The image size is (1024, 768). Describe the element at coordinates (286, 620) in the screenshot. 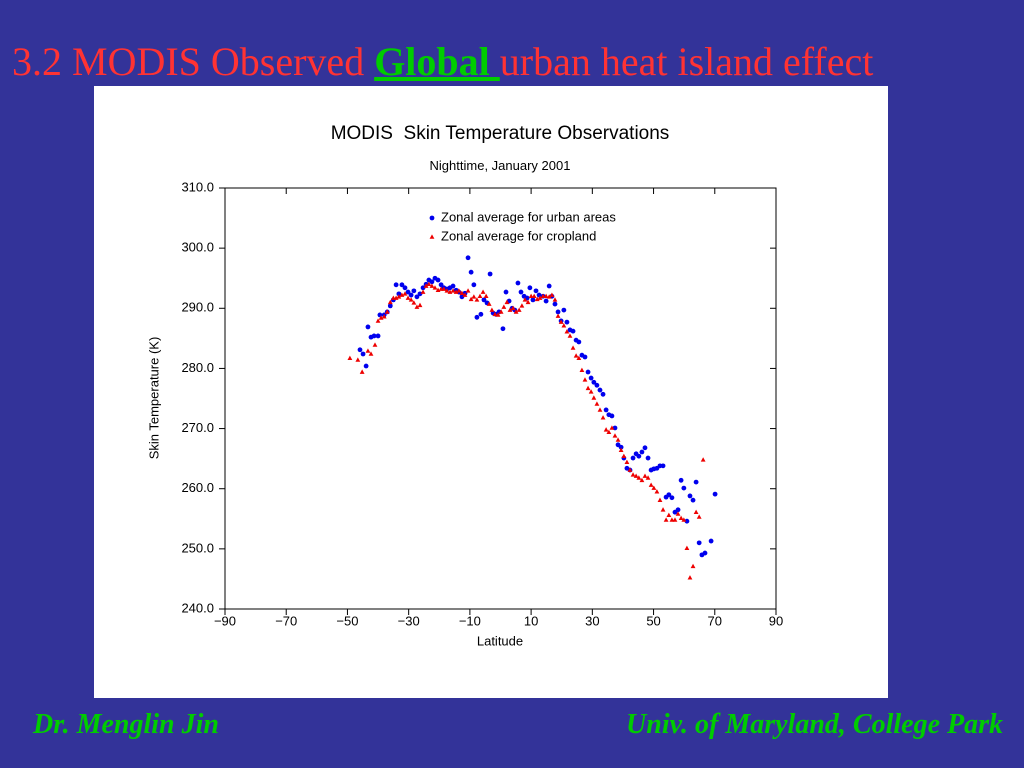

I see `x-tick-label: −70` at that location.